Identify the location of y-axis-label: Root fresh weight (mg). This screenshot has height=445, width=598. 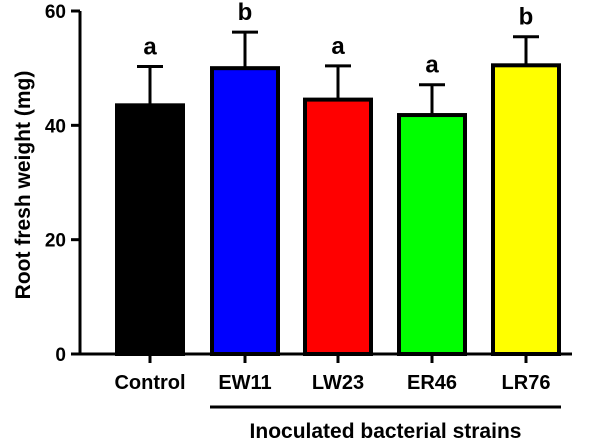
(23, 185).